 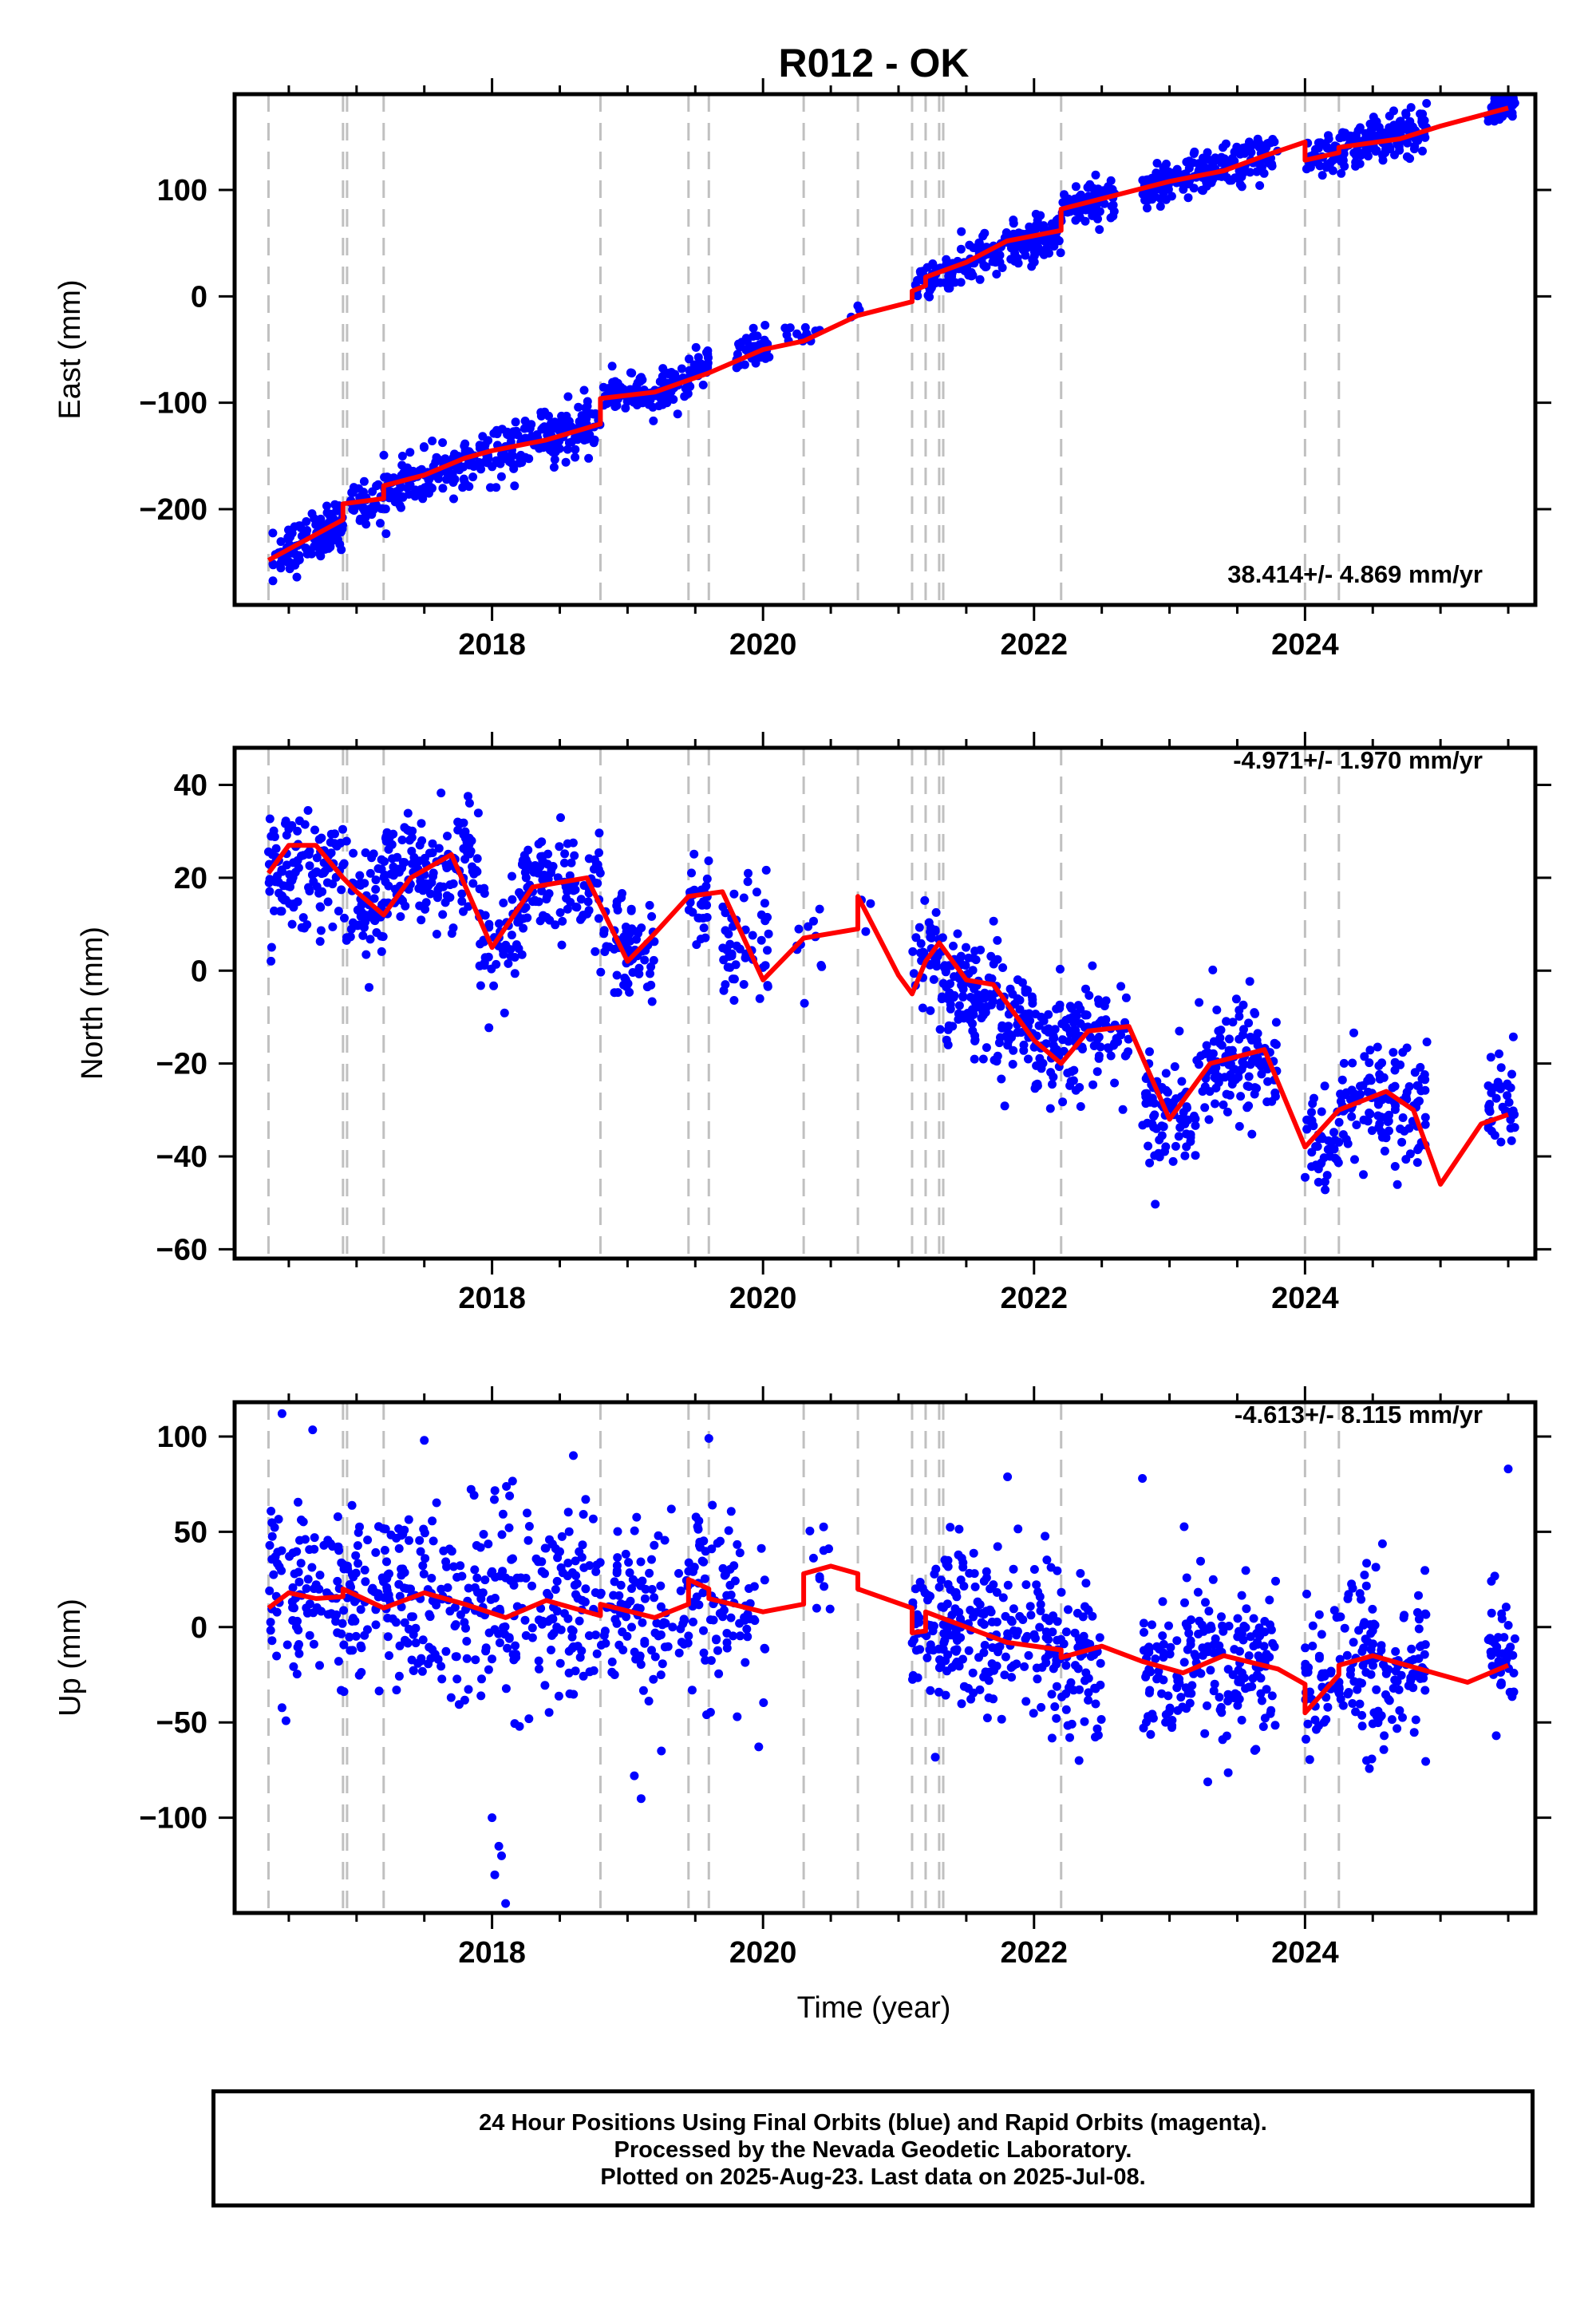 What do you see at coordinates (92, 1003) in the screenshot?
I see `y-axis-label: North (mm)` at bounding box center [92, 1003].